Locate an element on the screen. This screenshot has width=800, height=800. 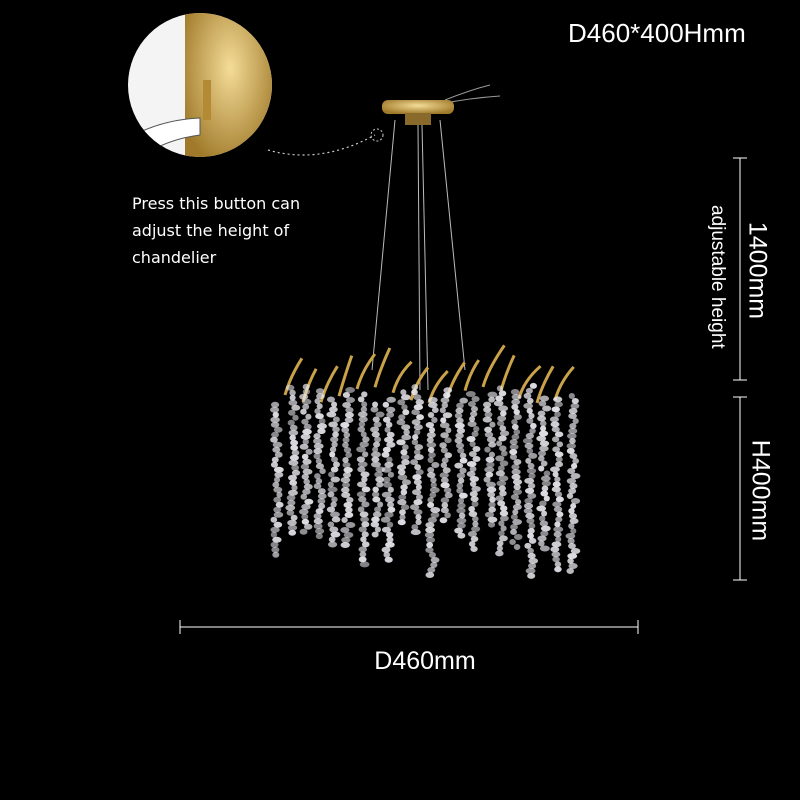
adjustable-length-label: 1400mm is located at coordinates (757, 270).